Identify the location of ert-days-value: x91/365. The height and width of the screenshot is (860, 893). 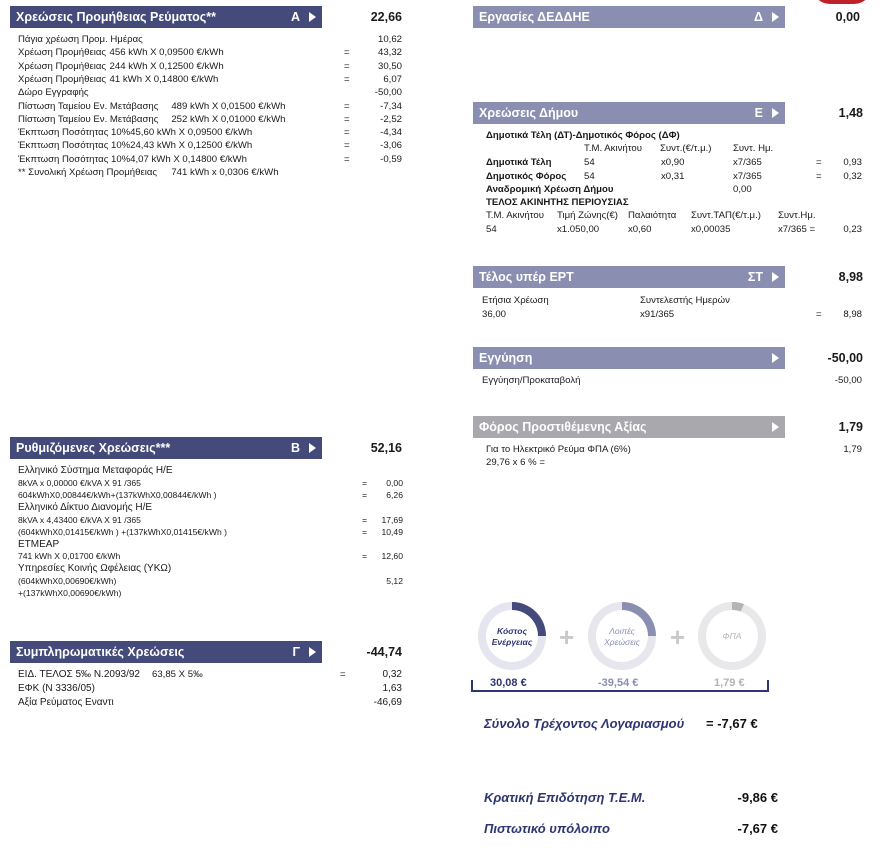
(657, 314).